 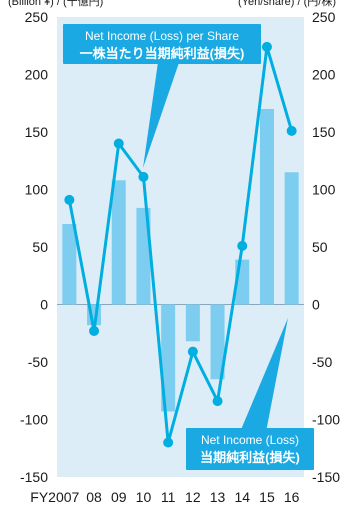 What do you see at coordinates (37, 190) in the screenshot?
I see `left-tick-3: 100` at bounding box center [37, 190].